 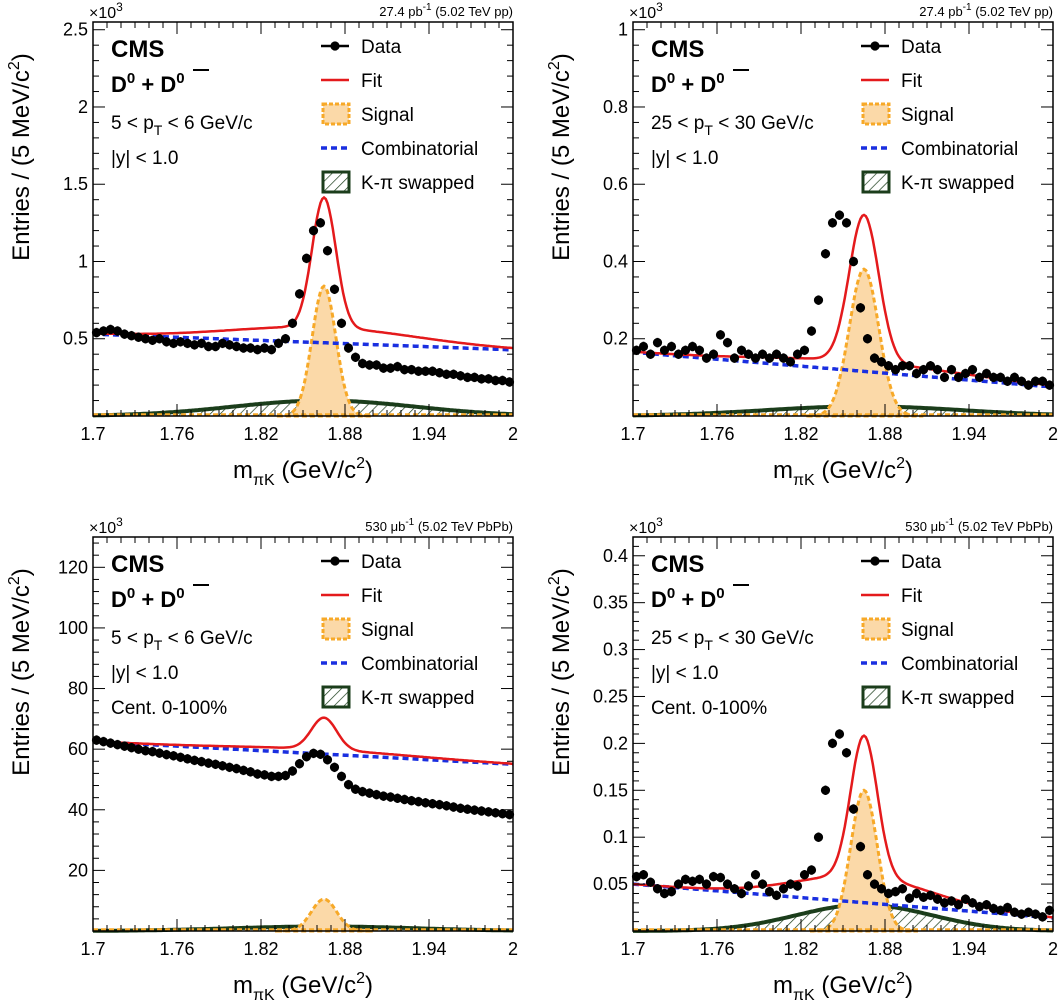 What do you see at coordinates (843, 901) in the screenshot?
I see `combinatorial-curve` at bounding box center [843, 901].